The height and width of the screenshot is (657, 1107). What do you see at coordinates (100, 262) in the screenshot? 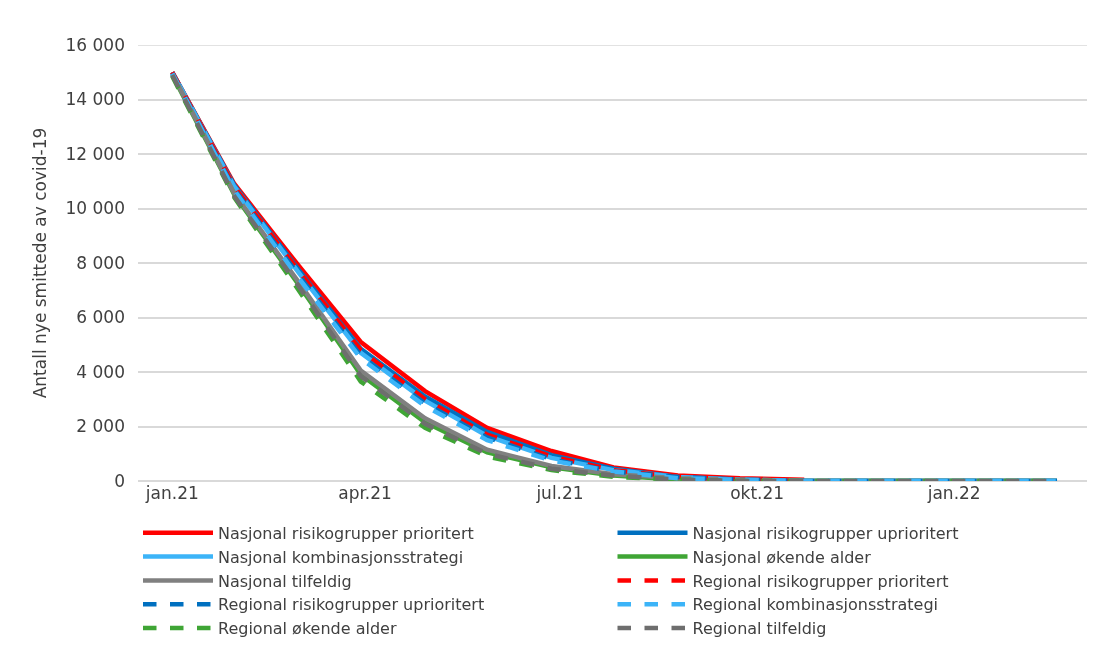
I see `y-tick-label: 8 000` at bounding box center [100, 262].